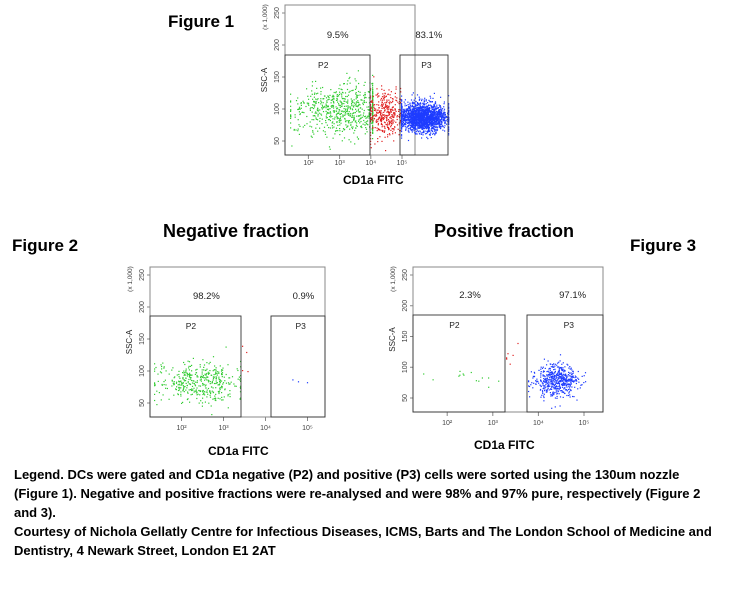  I want to click on y-tick-label: 200, so click(405, 306).